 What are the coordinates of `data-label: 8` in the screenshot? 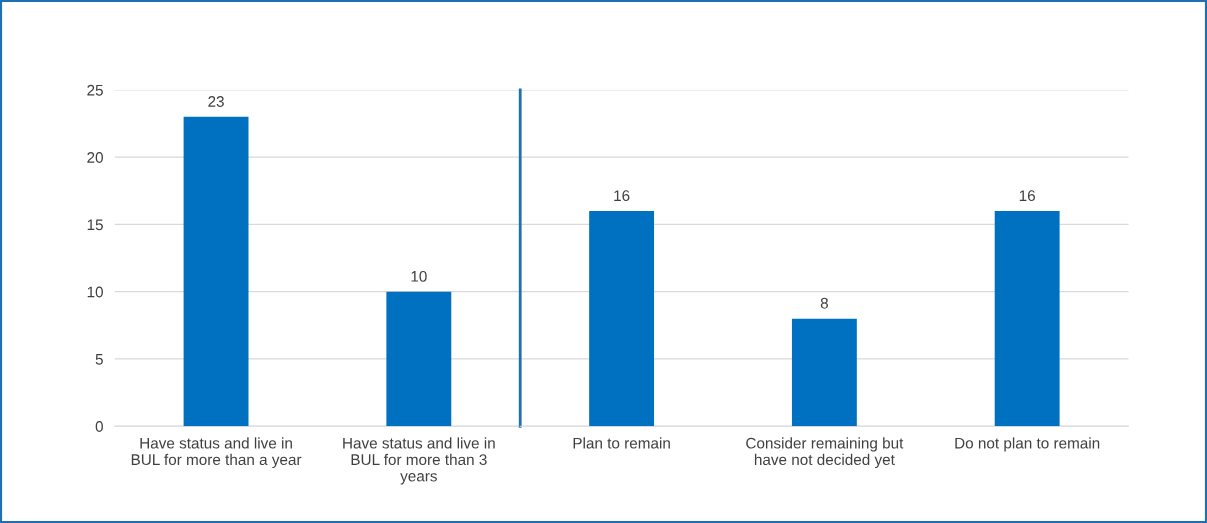 It's located at (824, 303).